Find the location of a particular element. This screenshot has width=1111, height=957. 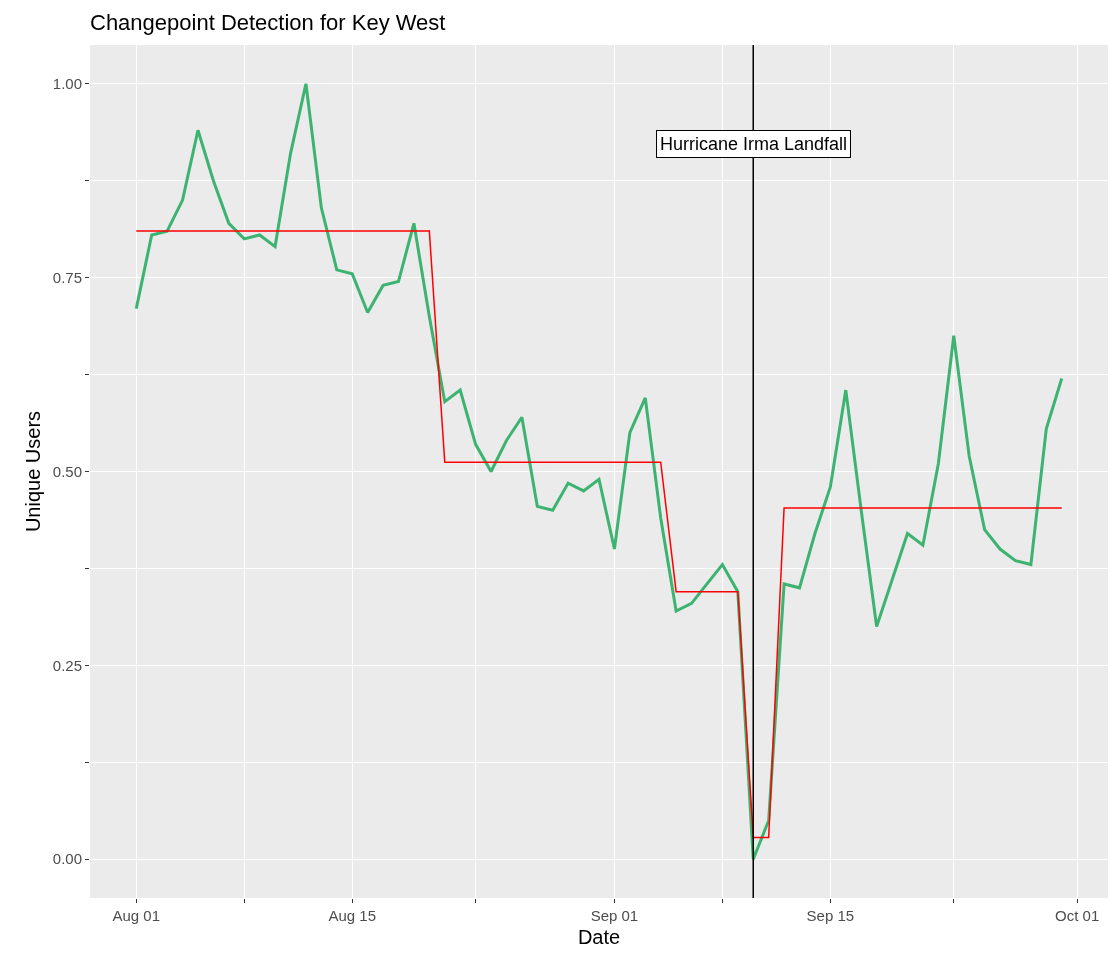

y-tick-label: 0.50 is located at coordinates (67, 471).